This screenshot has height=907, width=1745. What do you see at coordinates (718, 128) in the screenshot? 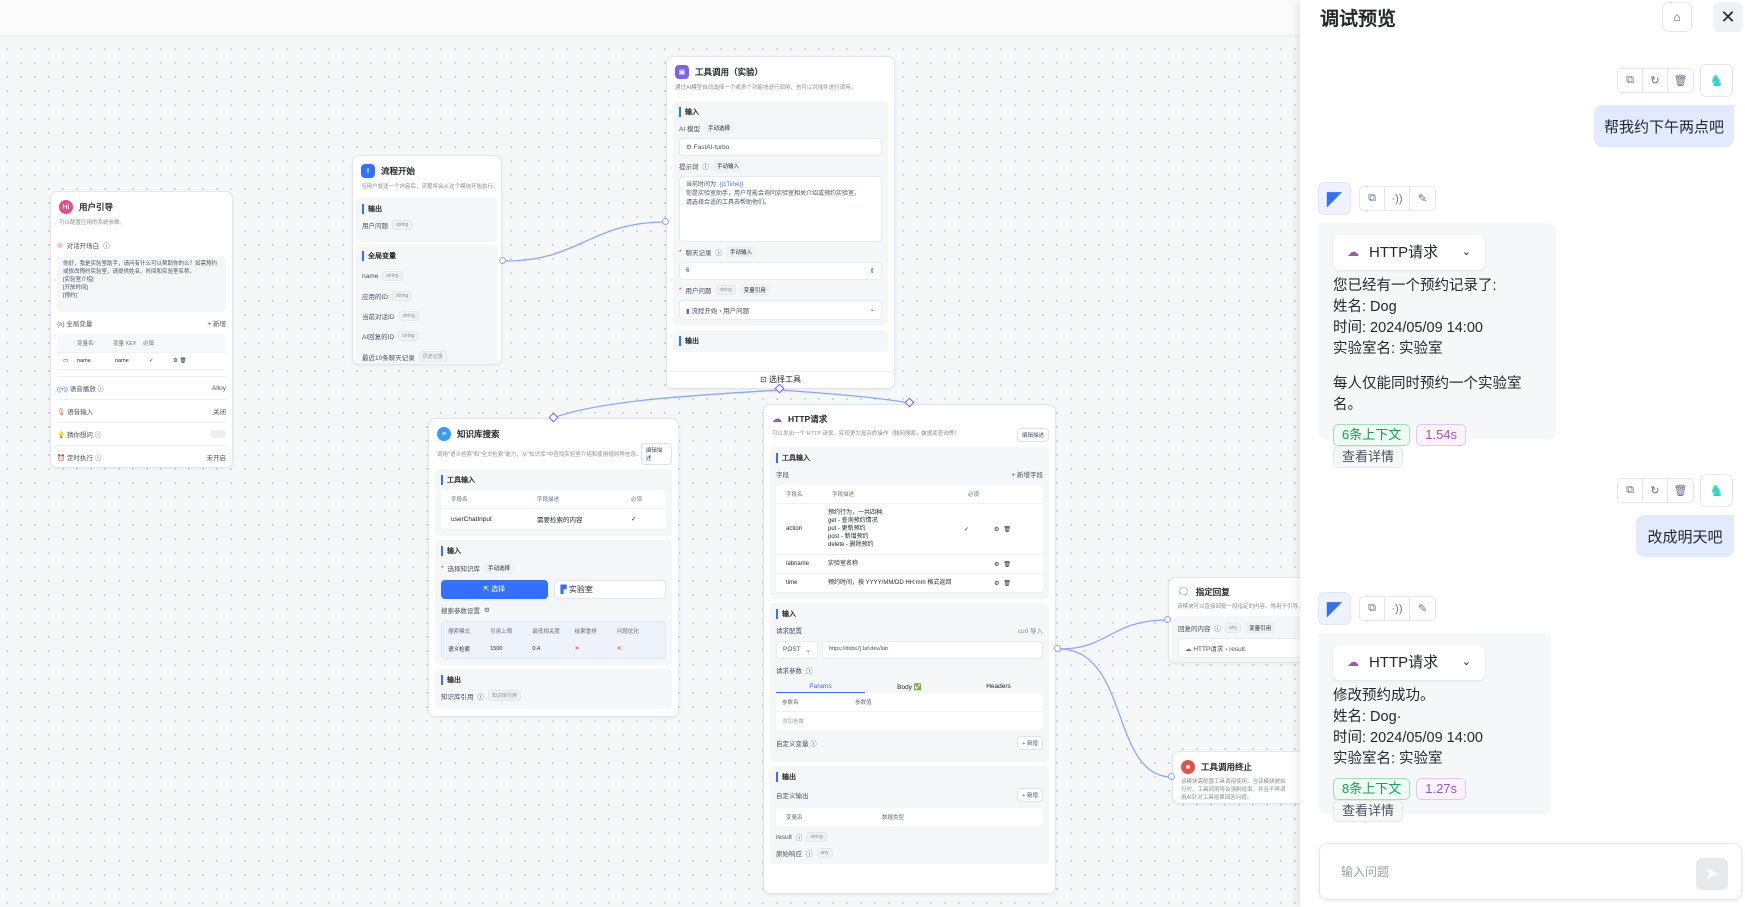
I see `model-mode-tag: 手动选择` at bounding box center [718, 128].